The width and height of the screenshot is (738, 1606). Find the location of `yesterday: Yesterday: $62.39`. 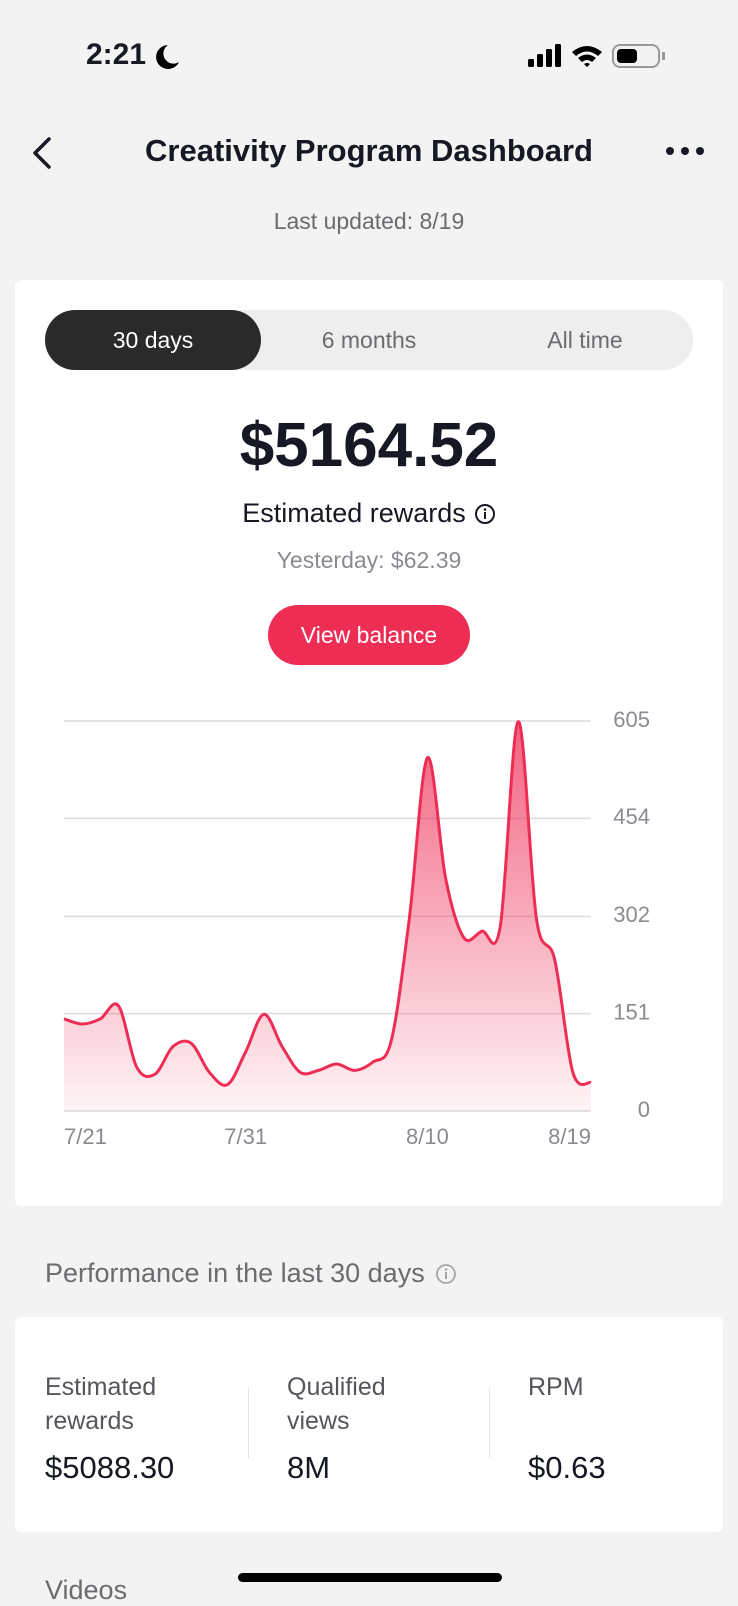

yesterday: Yesterday: $62.39 is located at coordinates (369, 560).